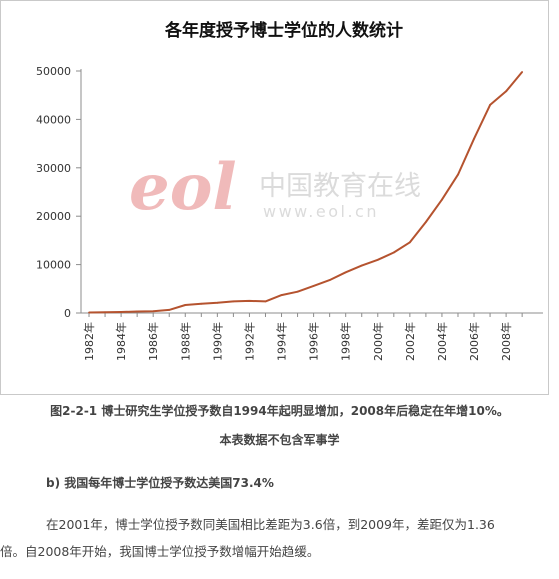 This screenshot has height=579, width=559. Describe the element at coordinates (121, 341) in the screenshot. I see `x-tick-label: 1984年` at that location.